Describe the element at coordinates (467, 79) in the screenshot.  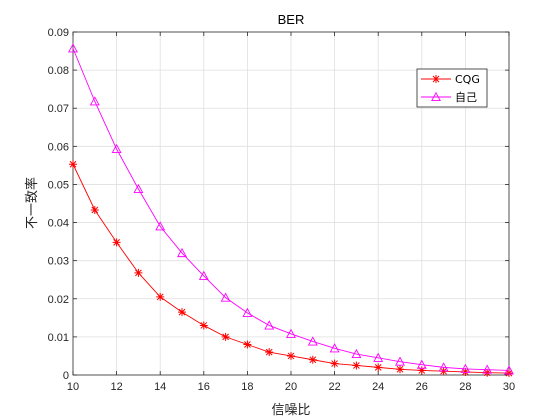
I see `legend-label: CQG` at that location.